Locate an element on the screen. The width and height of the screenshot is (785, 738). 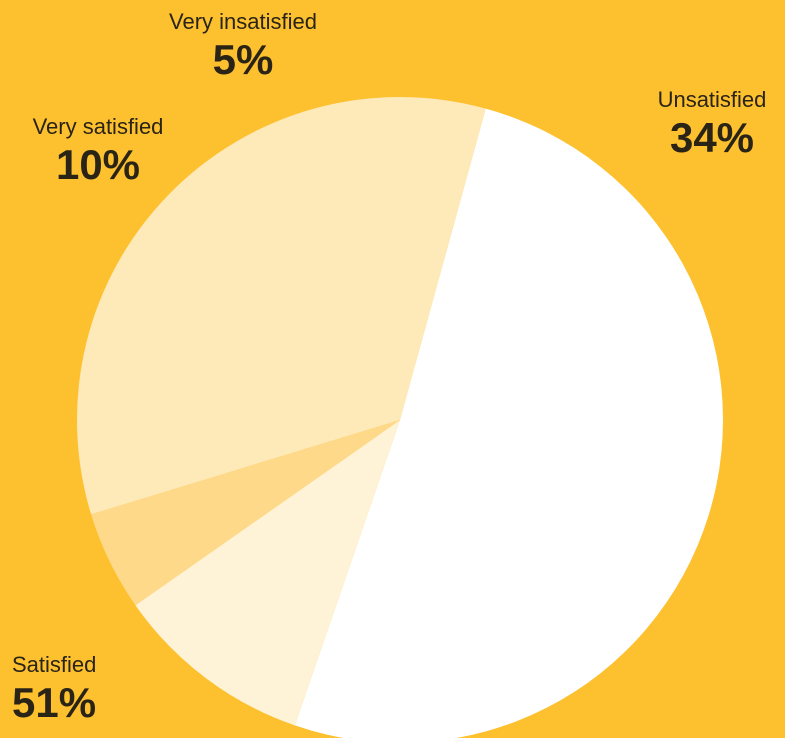
slice-label-very-insatisfied: Very insatisfied is located at coordinates (243, 21).